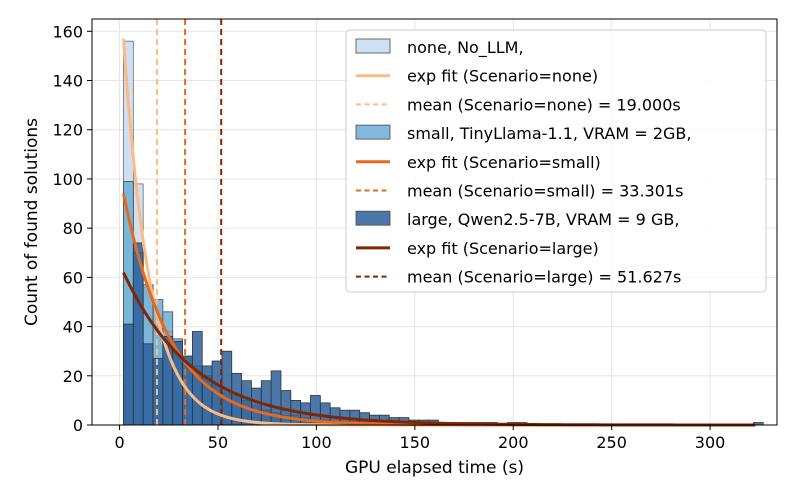  What do you see at coordinates (119, 442) in the screenshot?
I see `x-tick-label: 0` at bounding box center [119, 442].